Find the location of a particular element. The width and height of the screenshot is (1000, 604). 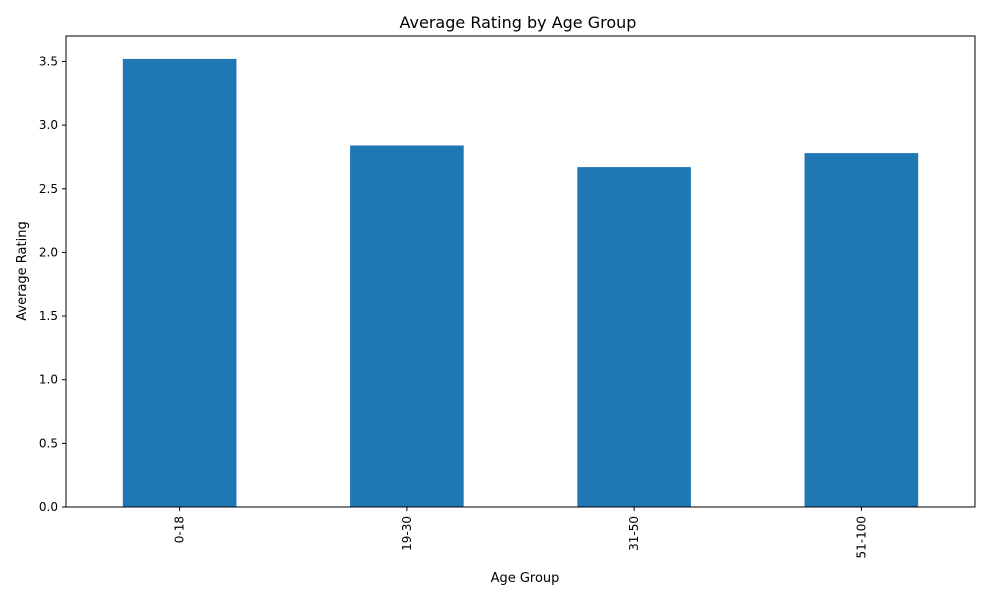

y-tick-label: 2.0 is located at coordinates (48, 252).